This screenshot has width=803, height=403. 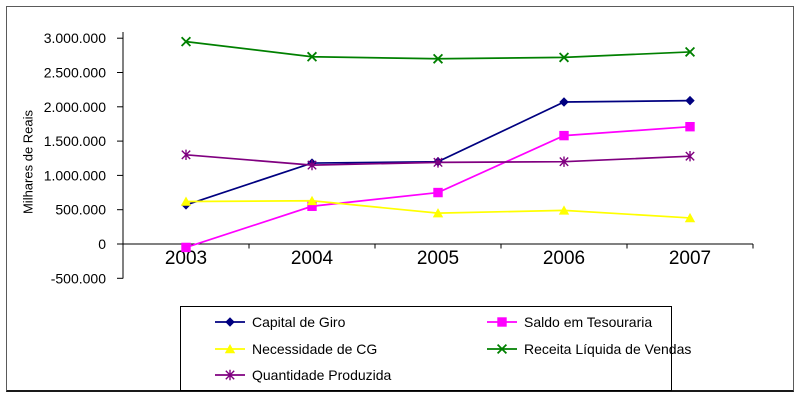 What do you see at coordinates (608, 348) in the screenshot?
I see `legend-label: Receita Líquida de Vendas` at bounding box center [608, 348].